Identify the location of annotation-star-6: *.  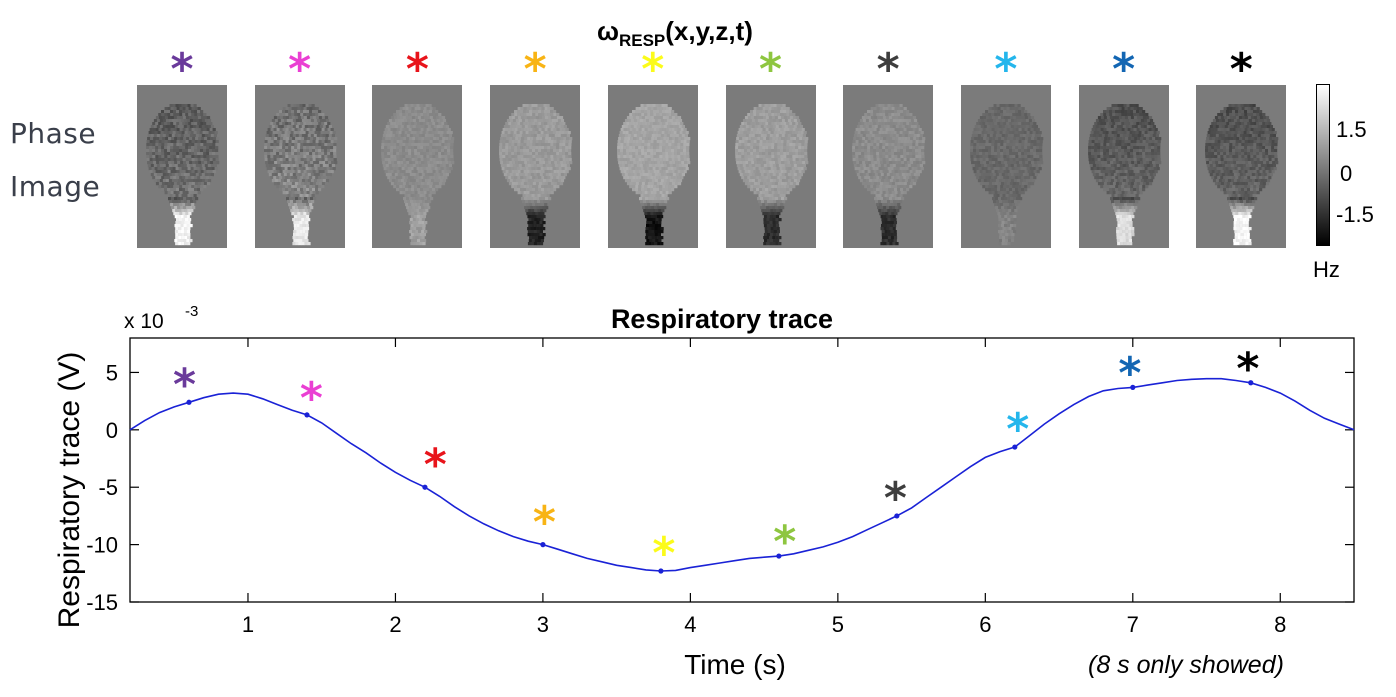
(784, 542).